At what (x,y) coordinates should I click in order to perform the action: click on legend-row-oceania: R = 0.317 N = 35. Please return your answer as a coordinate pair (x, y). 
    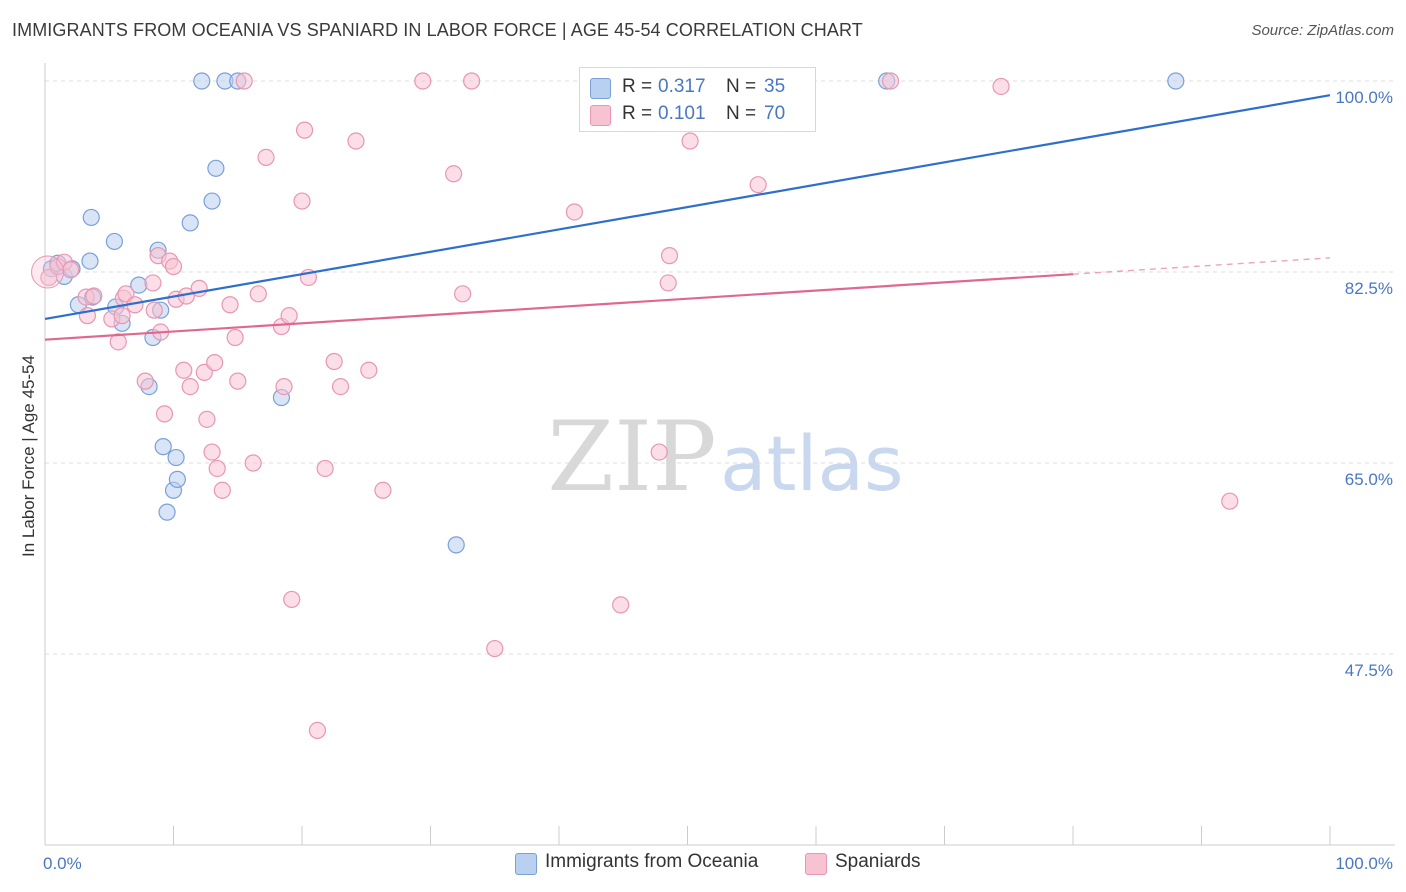
    Looking at the image, I should click on (697, 89).